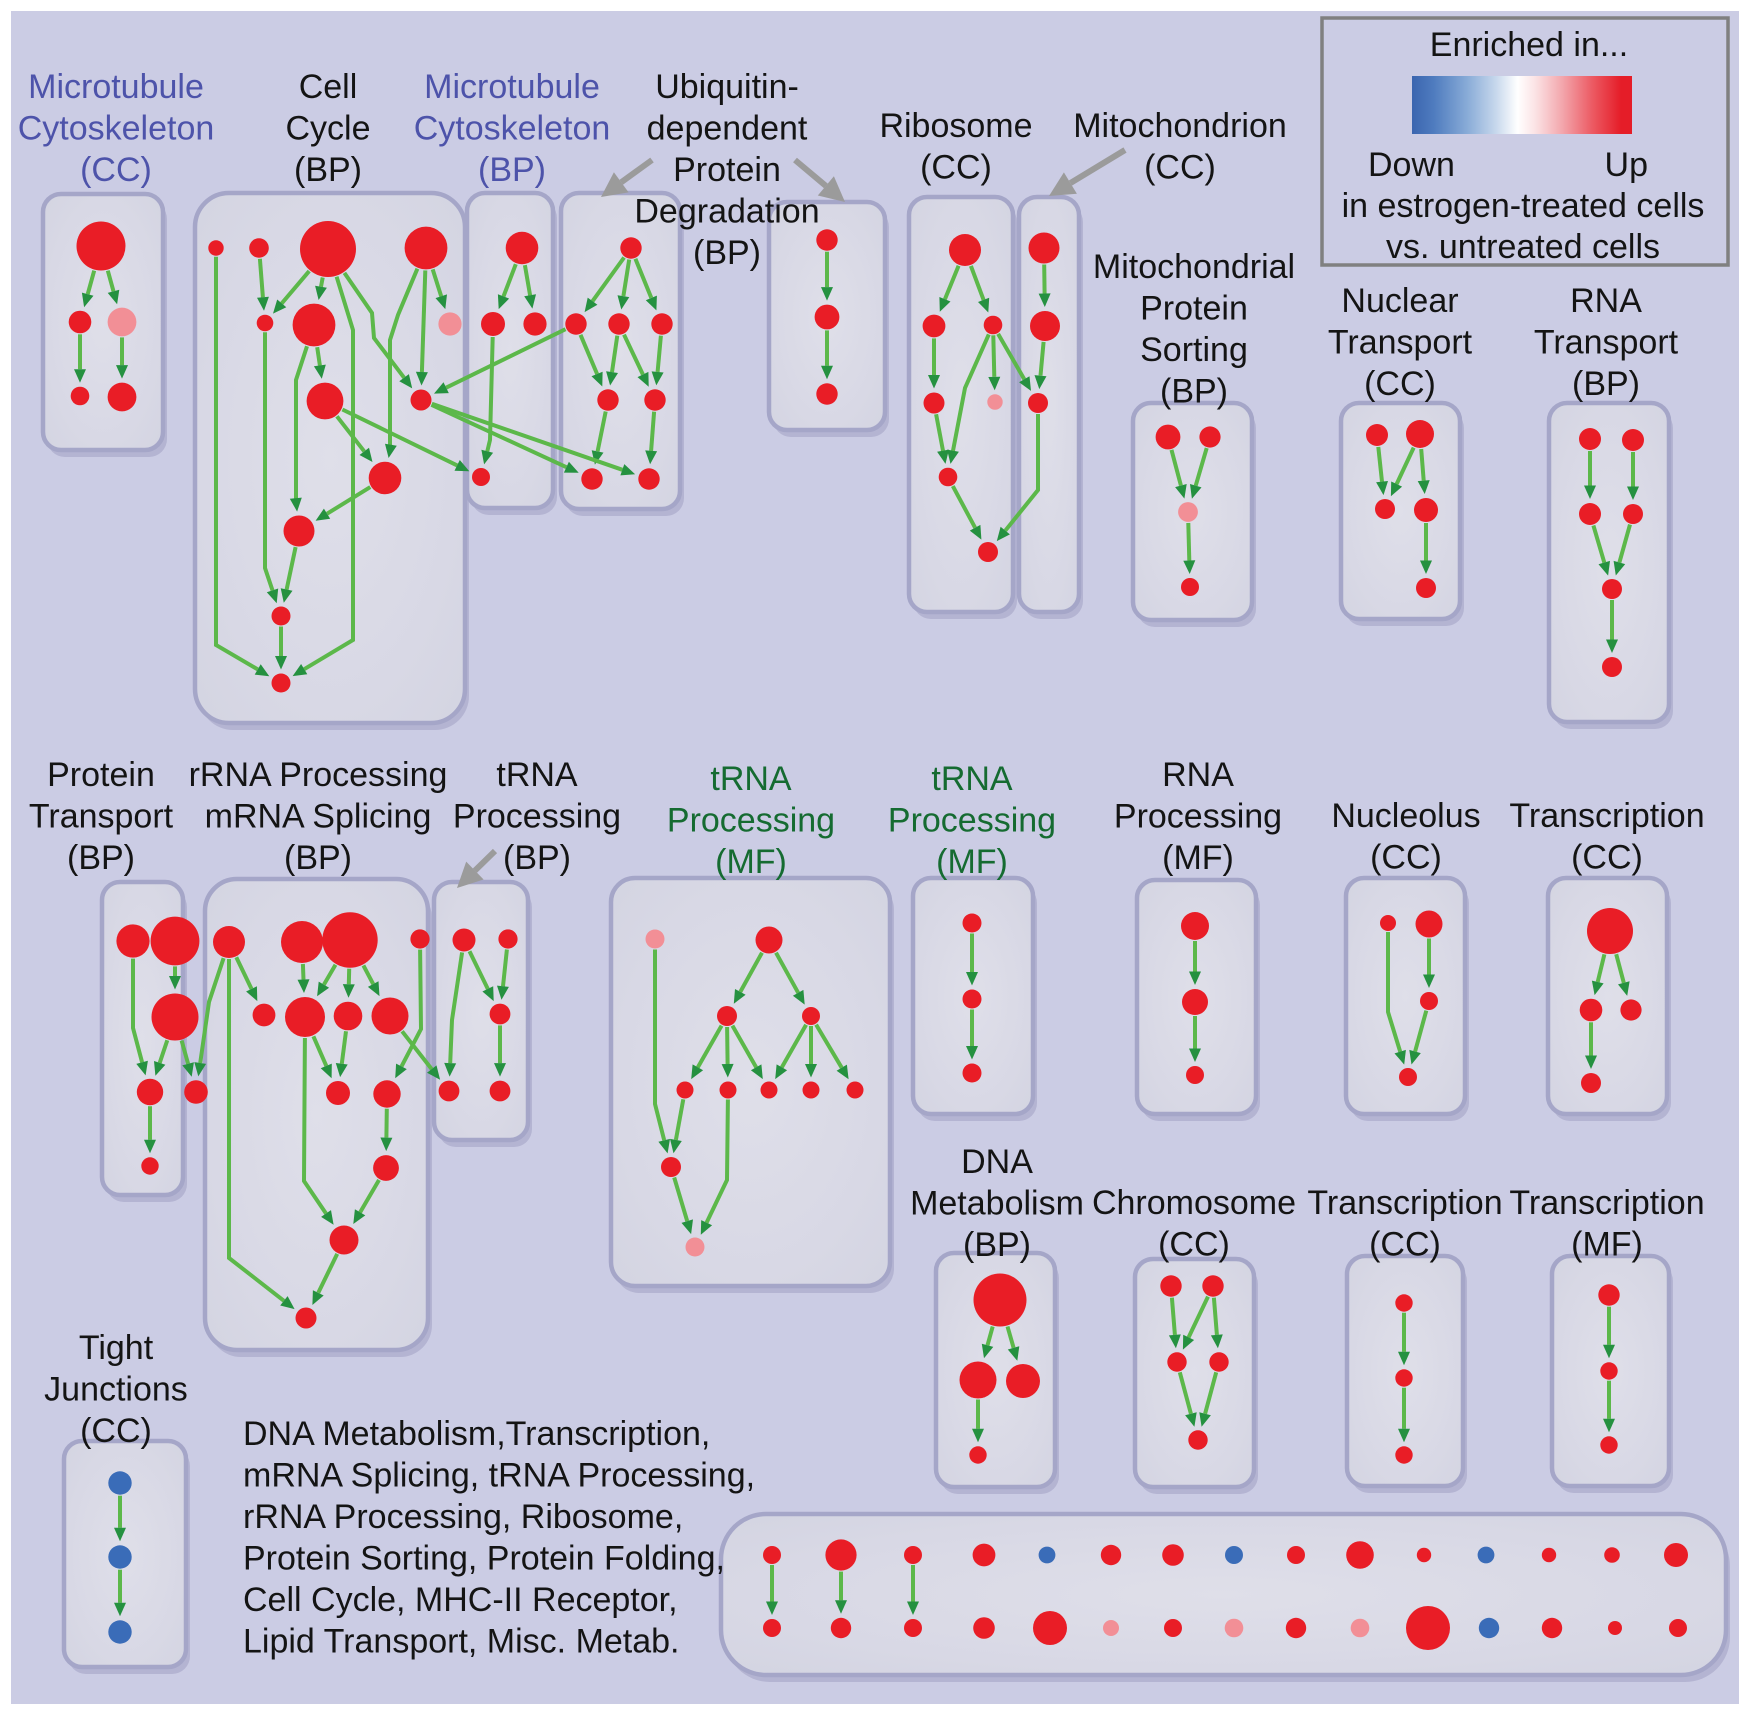 The width and height of the screenshot is (1750, 1715). I want to click on svg-text: Ribosome, so click(955, 126).